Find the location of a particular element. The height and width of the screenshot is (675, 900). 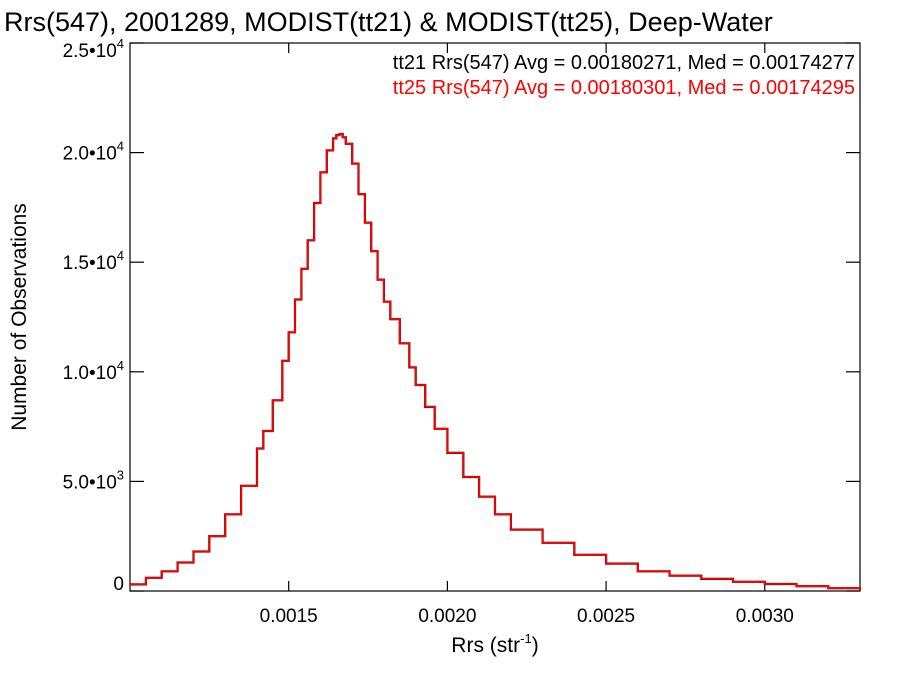

y-tick-label: 1.0•104 is located at coordinates (93, 371).